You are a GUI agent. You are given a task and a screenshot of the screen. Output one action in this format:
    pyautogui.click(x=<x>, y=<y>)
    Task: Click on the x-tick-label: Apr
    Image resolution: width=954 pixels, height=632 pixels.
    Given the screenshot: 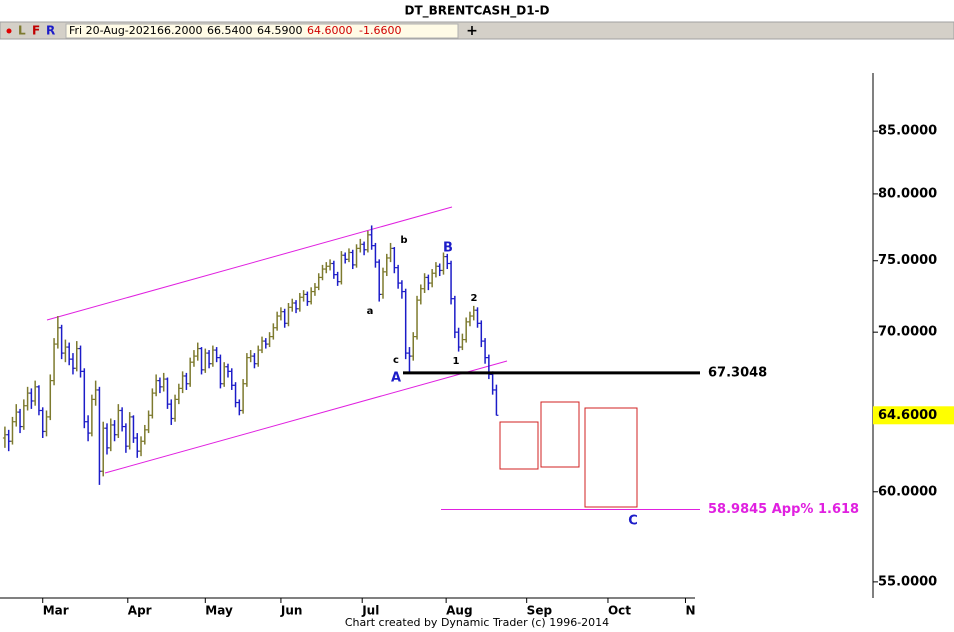 What is the action you would take?
    pyautogui.click(x=140, y=611)
    